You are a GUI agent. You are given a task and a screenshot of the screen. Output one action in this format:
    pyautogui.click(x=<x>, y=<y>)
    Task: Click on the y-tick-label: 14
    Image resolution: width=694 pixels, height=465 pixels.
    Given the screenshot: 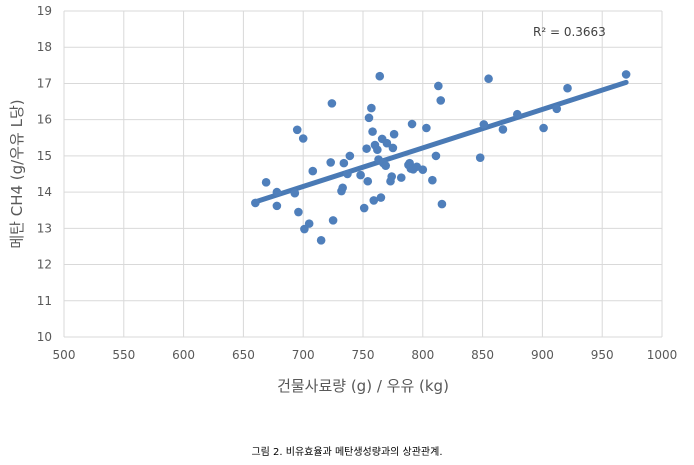 What is the action you would take?
    pyautogui.click(x=44, y=192)
    